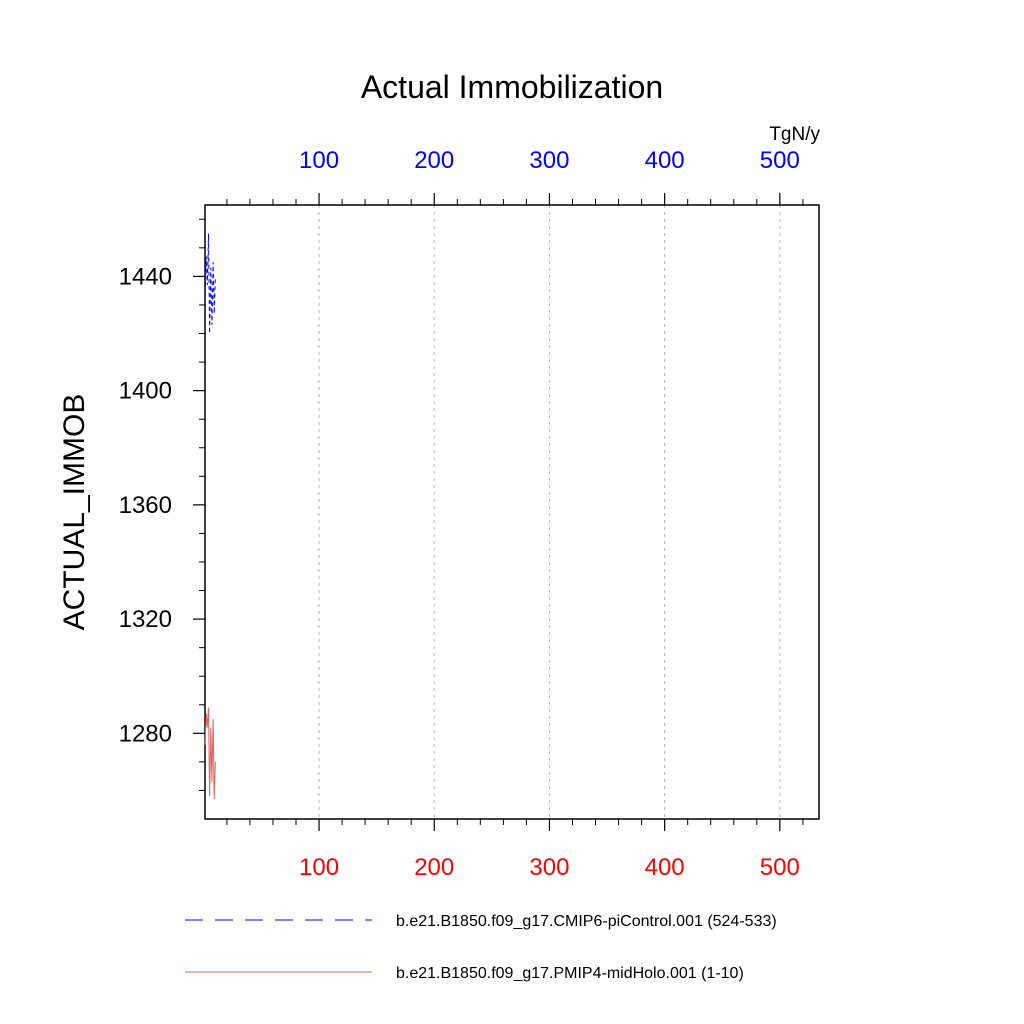 The height and width of the screenshot is (1024, 1024). I want to click on top-x-axis: 100 200 300 400 500, so click(549, 176).